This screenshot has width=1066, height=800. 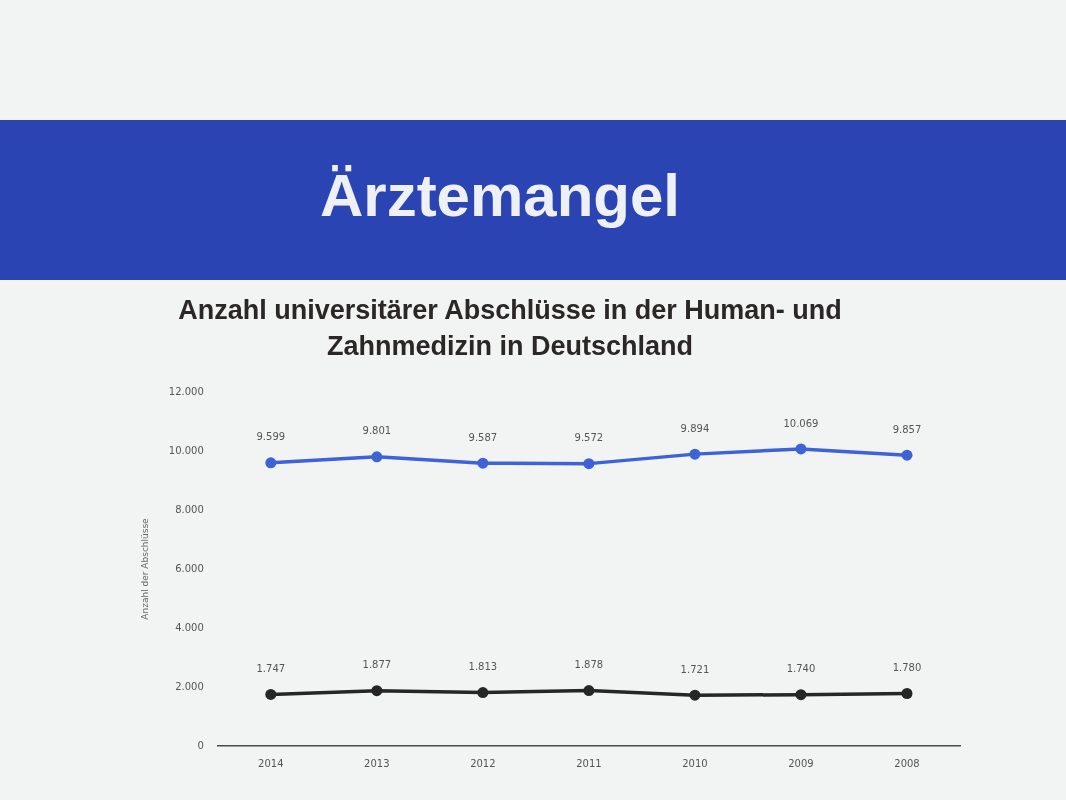 I want to click on x-tick-label: 2010, so click(x=695, y=763).